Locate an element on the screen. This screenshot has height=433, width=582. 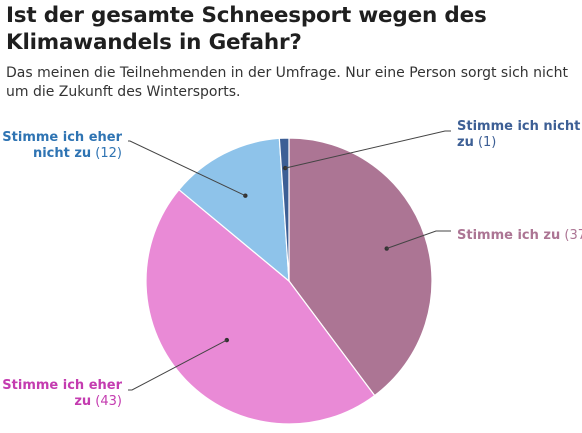
slice-label-3: Stimme ich eher nicht zu (12) is located at coordinates (62, 145).